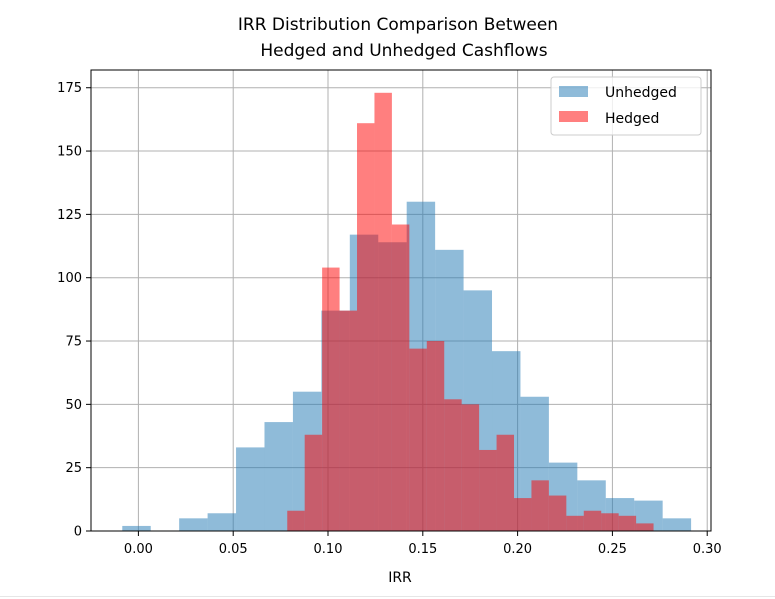  What do you see at coordinates (328, 549) in the screenshot?
I see `x-tick-label: 0.10` at bounding box center [328, 549].